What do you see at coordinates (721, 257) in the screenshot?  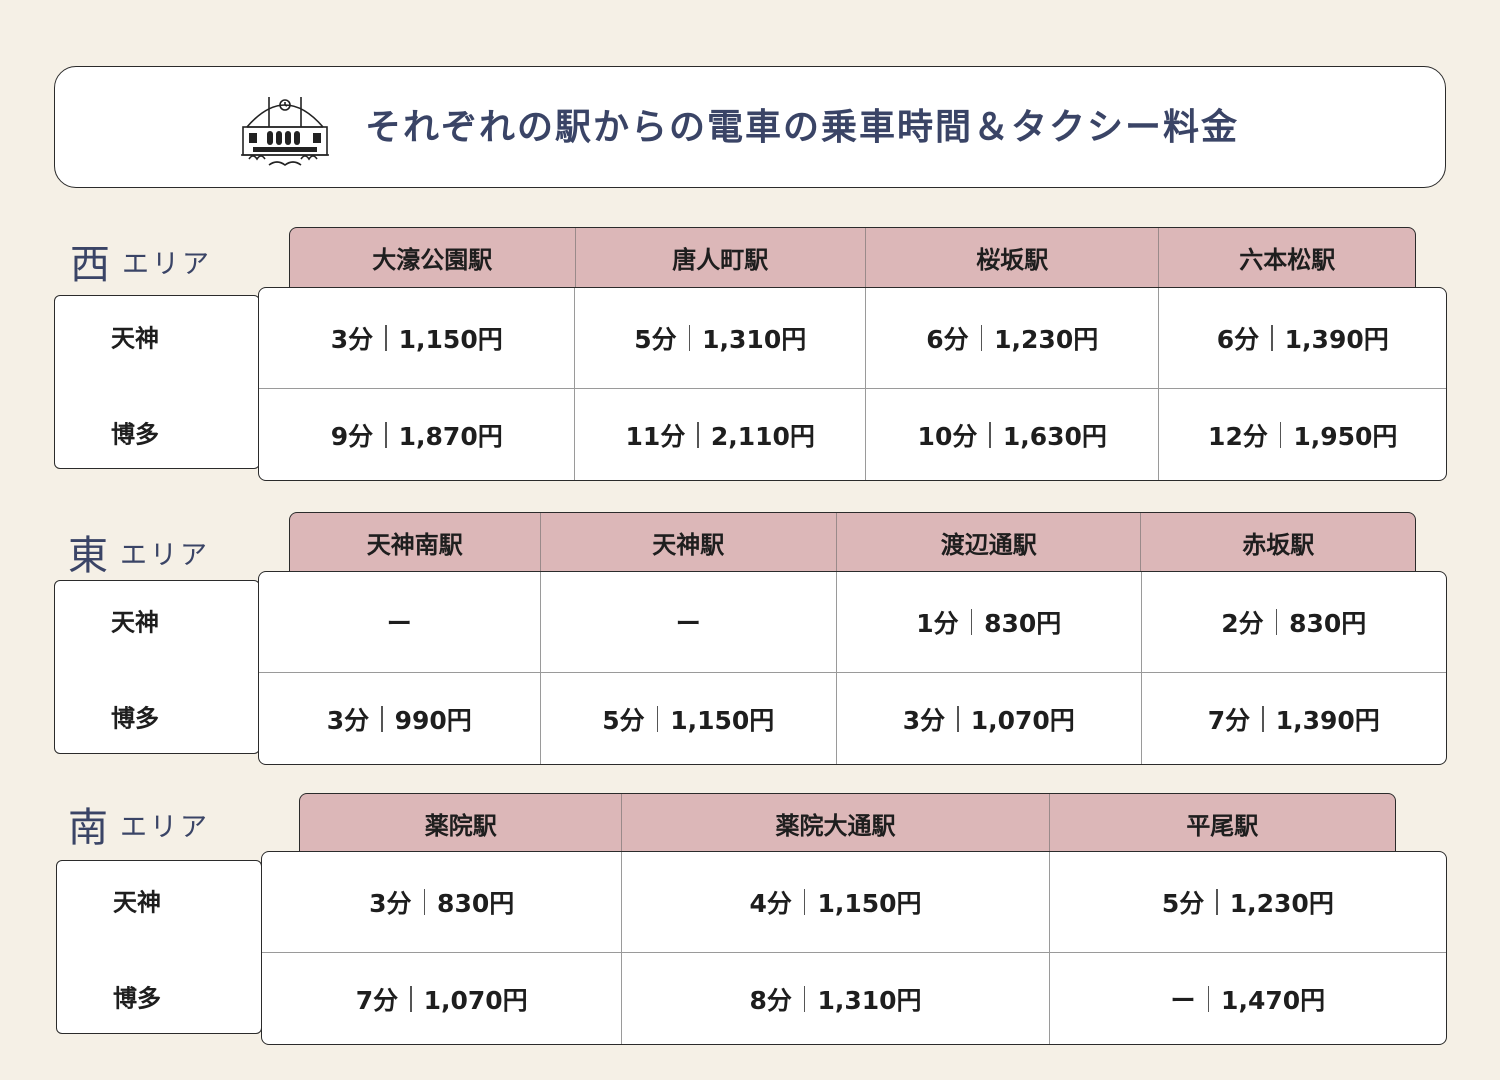 I see `station-header: 唐人町駅` at bounding box center [721, 257].